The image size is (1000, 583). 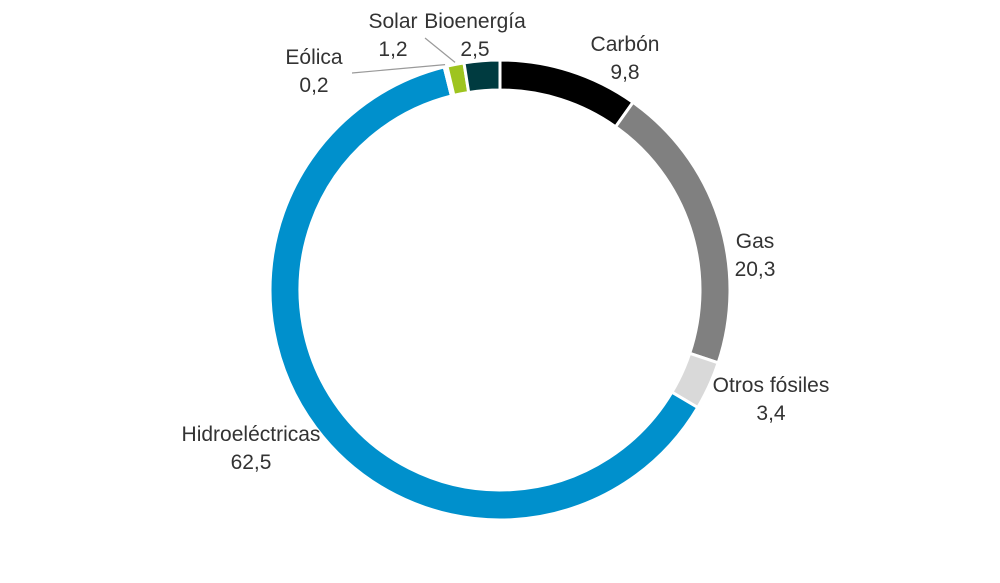 What do you see at coordinates (771, 413) in the screenshot?
I see `label-value-otros-fosiles: 3,4` at bounding box center [771, 413].